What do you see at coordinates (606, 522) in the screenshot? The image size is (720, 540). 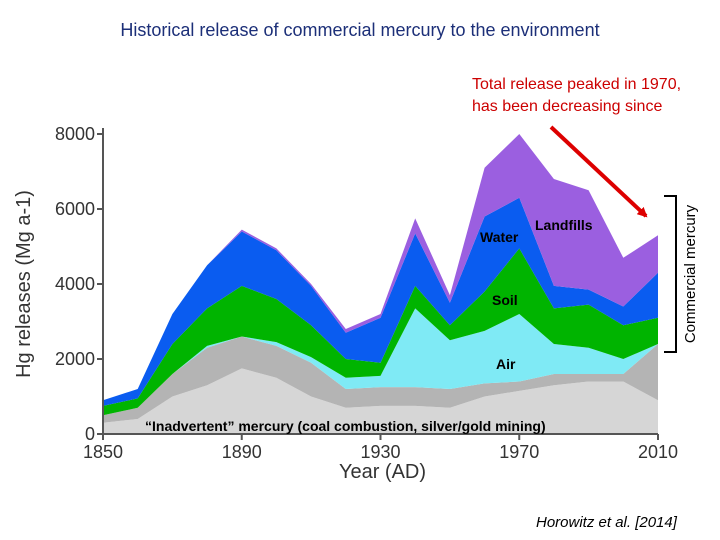 I see `citation: Horowitz et al. [2014]` at bounding box center [606, 522].